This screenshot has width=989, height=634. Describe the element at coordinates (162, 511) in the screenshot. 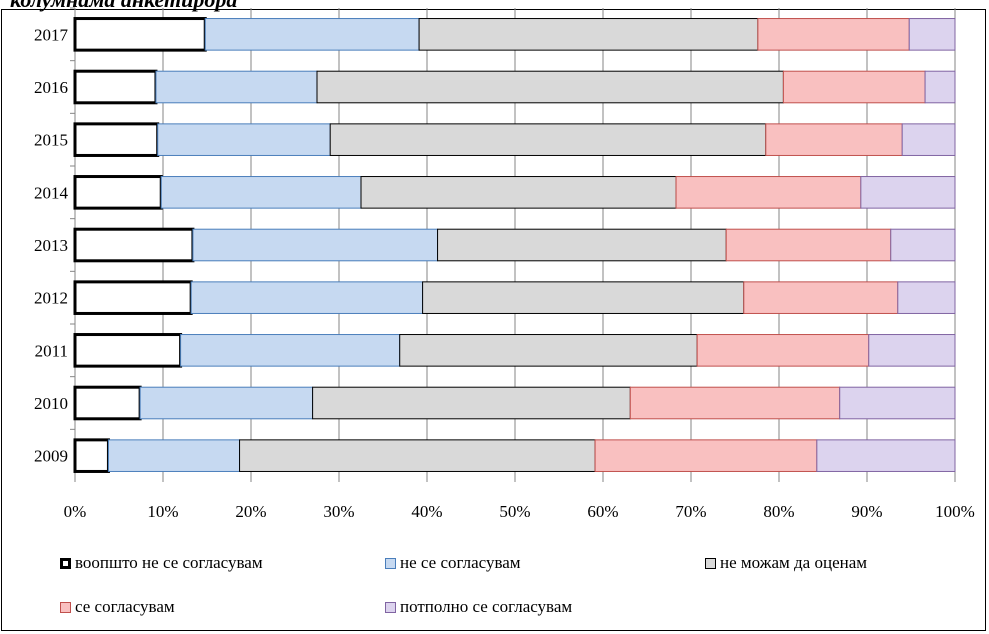

I see `x-tick-label: 10%` at that location.